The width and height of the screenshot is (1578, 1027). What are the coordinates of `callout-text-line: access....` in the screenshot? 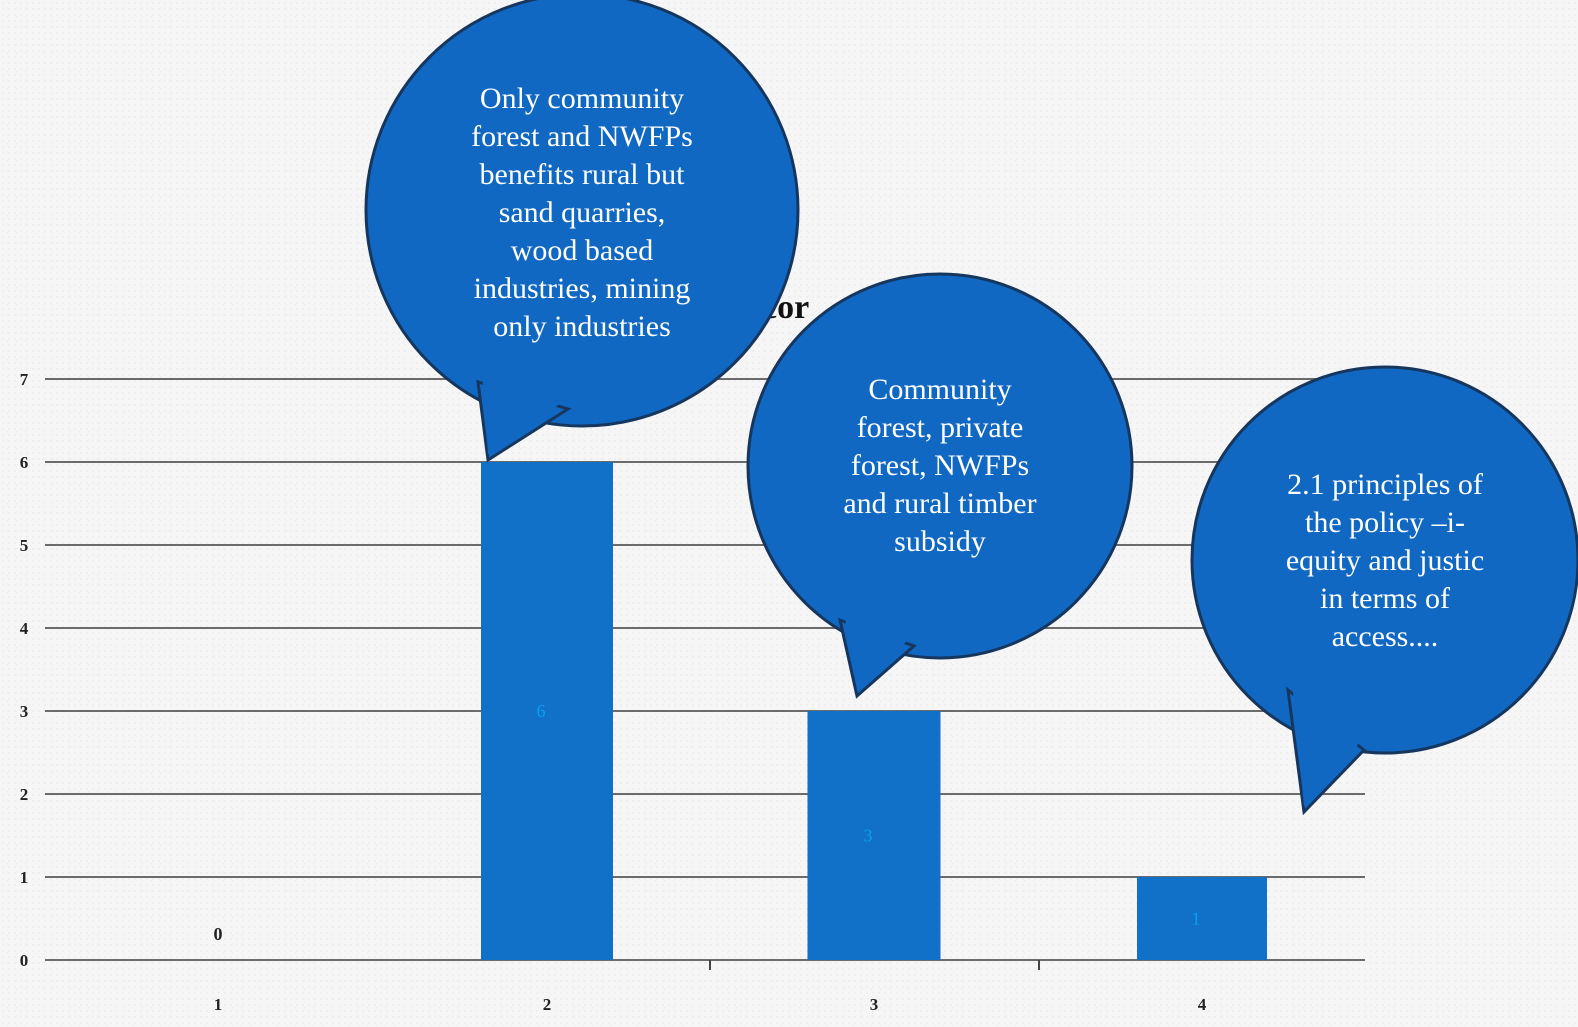 It's located at (1385, 636).